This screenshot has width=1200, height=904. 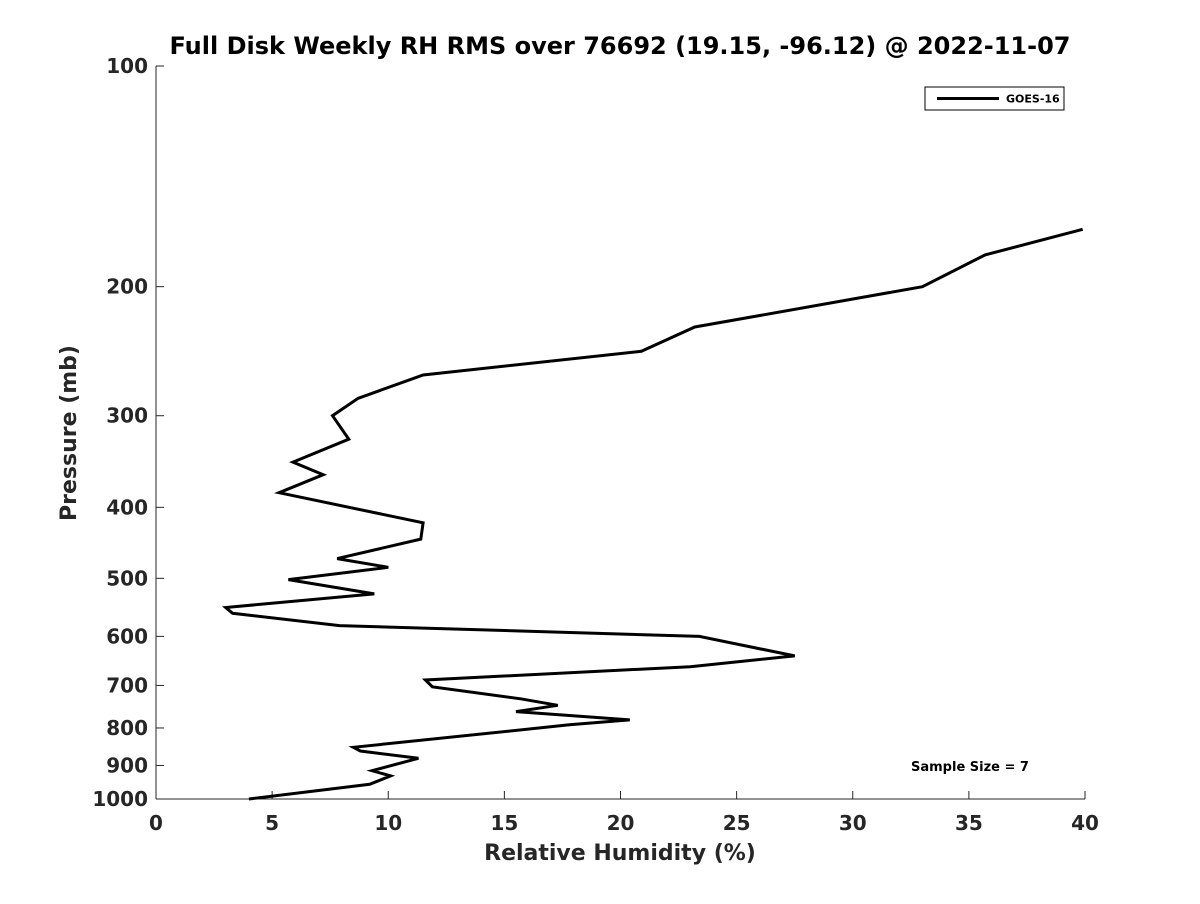 What do you see at coordinates (620, 853) in the screenshot?
I see `x-axis-label: Relative Humidity (%)` at bounding box center [620, 853].